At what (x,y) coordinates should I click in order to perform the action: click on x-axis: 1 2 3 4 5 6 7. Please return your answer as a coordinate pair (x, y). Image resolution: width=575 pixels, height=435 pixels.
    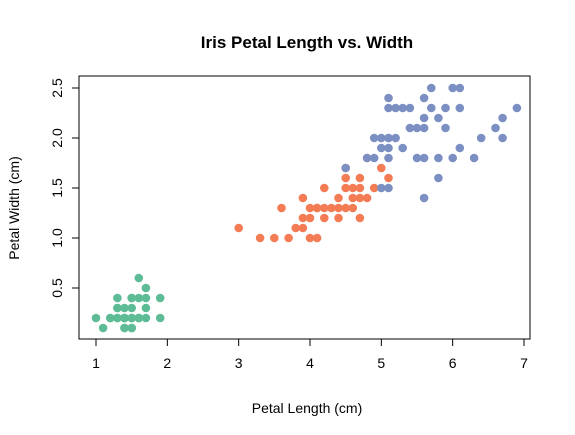
    Looking at the image, I should click on (310, 355).